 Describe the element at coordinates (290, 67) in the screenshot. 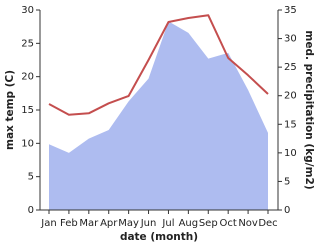

I see `y2-tick-label: 25` at that location.